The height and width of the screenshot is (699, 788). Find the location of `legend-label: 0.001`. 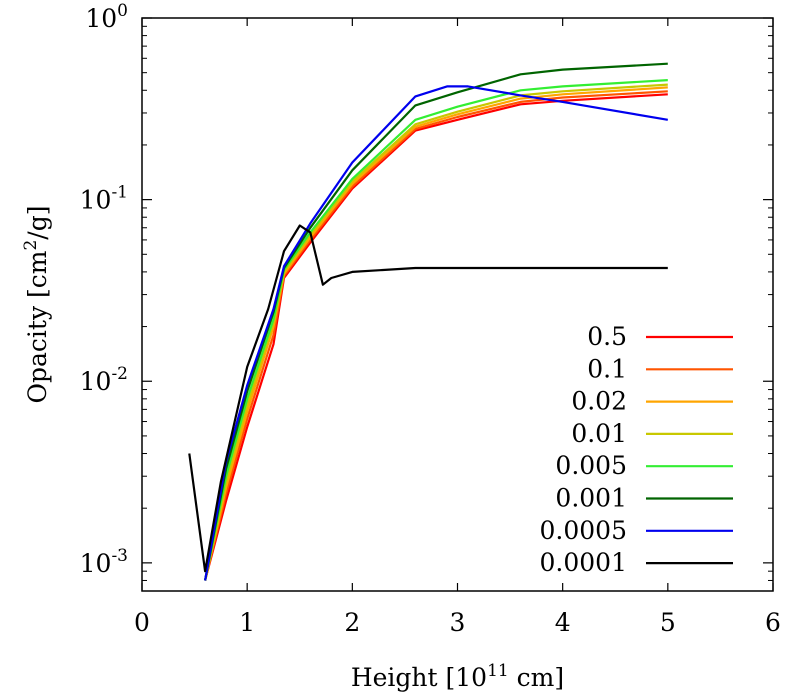

legend-label: 0.001 is located at coordinates (591, 498).